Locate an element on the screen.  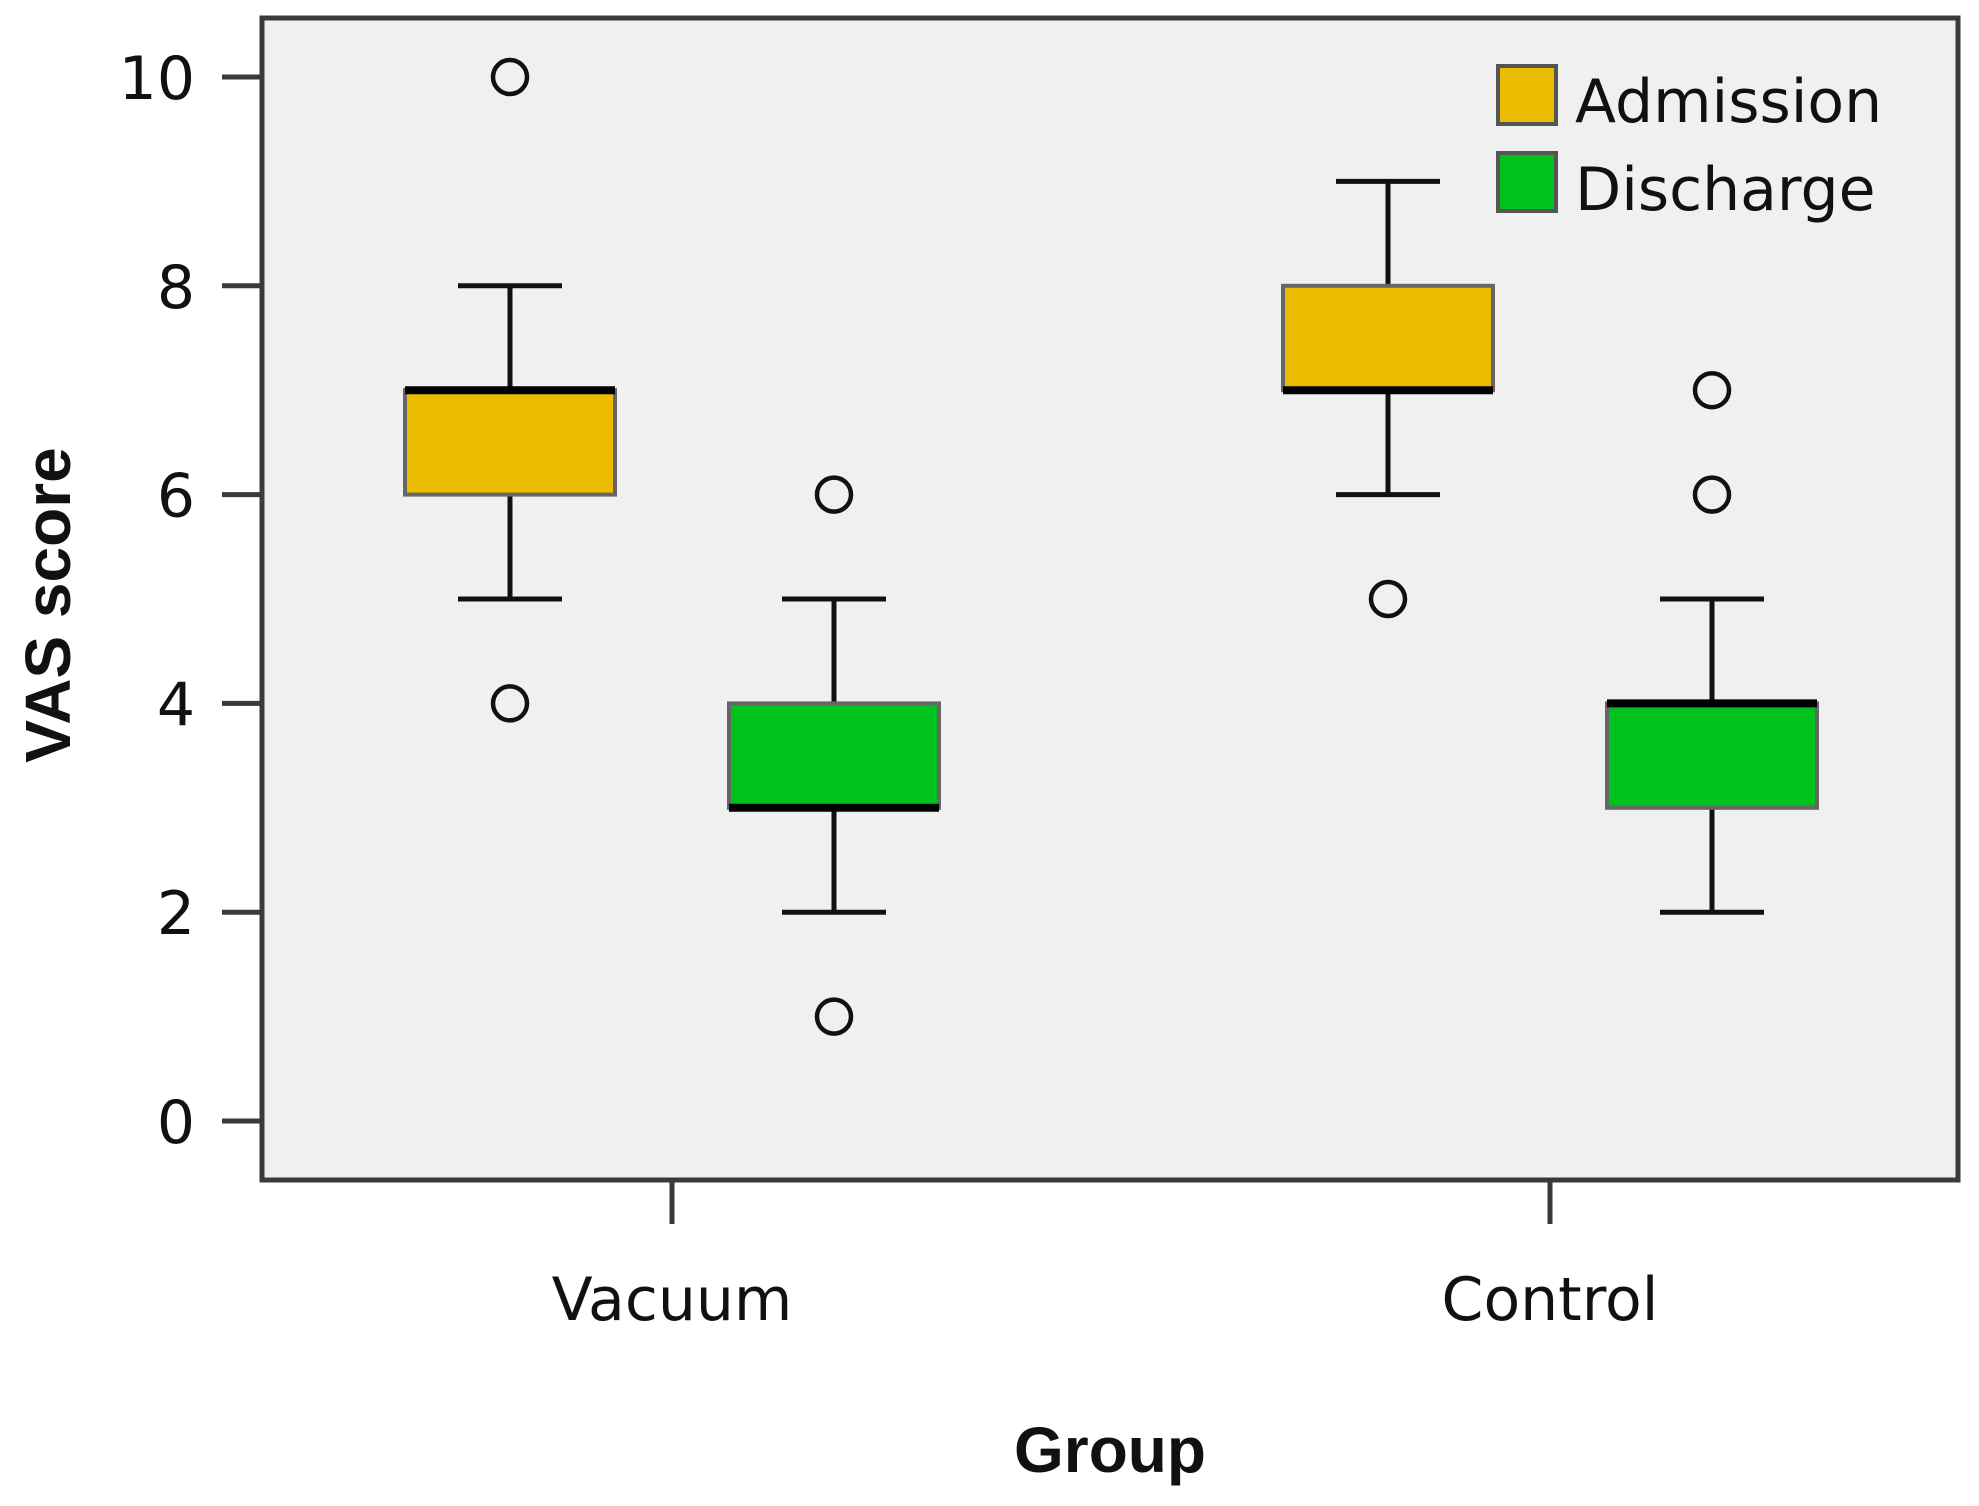
legend-swatch-discharge is located at coordinates (1527, 182).